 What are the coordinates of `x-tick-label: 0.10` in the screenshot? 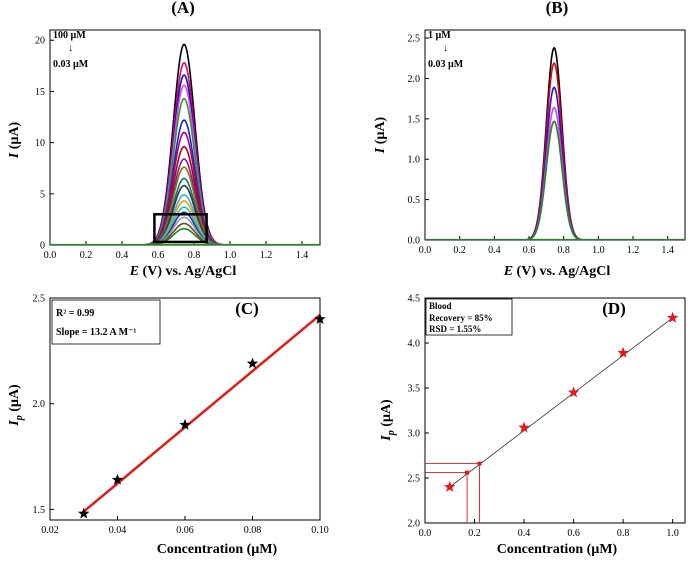 It's located at (320, 530).